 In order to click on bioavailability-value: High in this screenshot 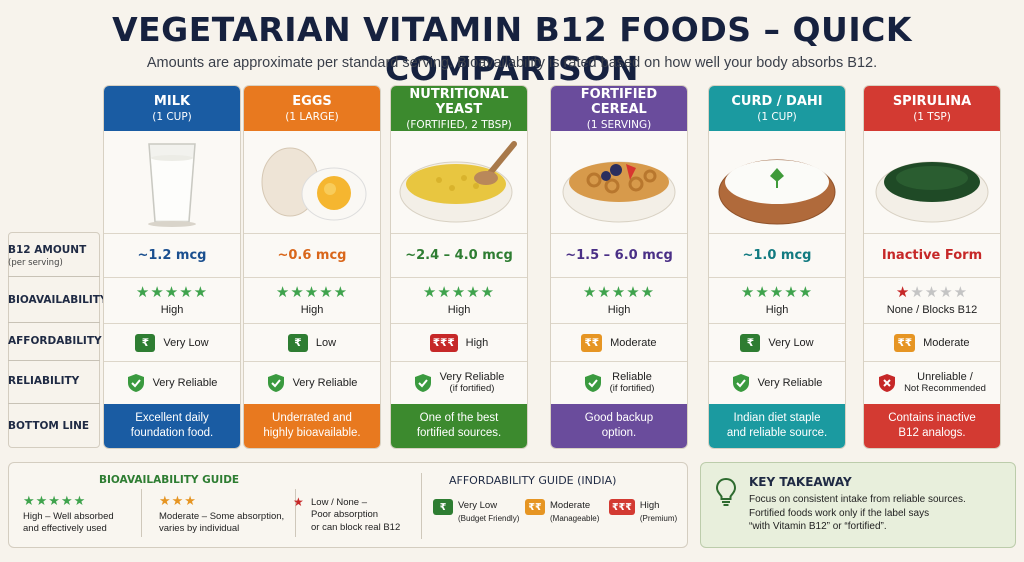, I will do `click(459, 310)`.